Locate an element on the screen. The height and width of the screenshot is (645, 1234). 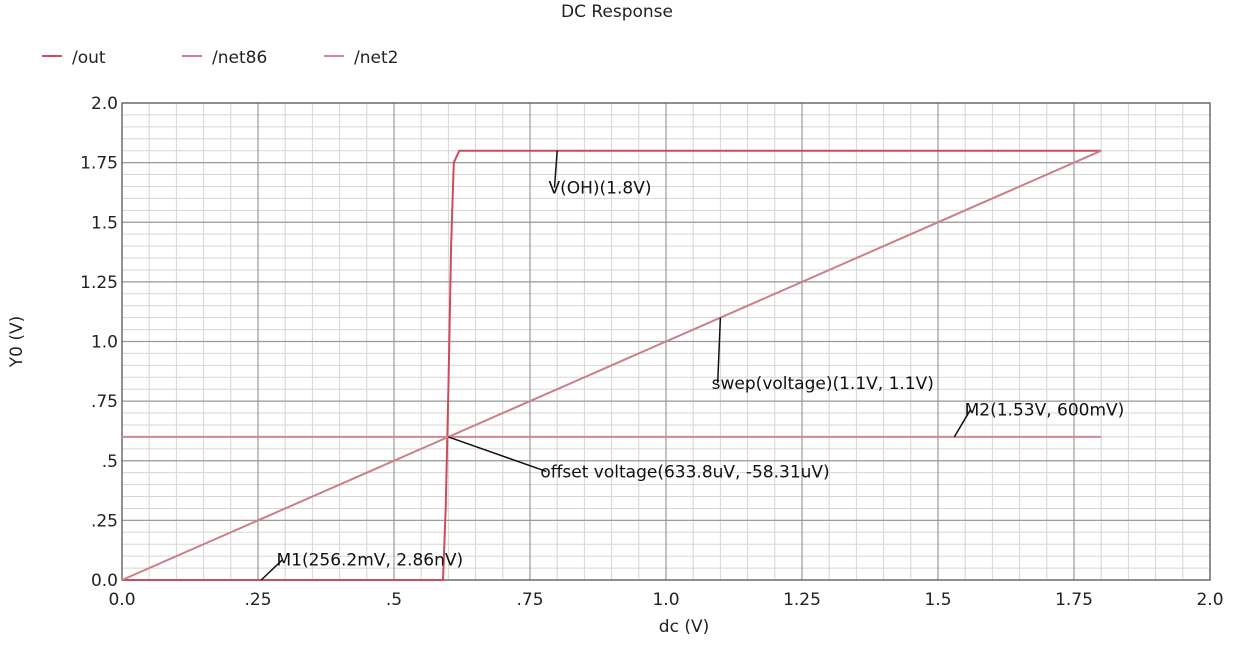
annotation-label: M1(256.2mV, 2.86nV) is located at coordinates (369, 561).